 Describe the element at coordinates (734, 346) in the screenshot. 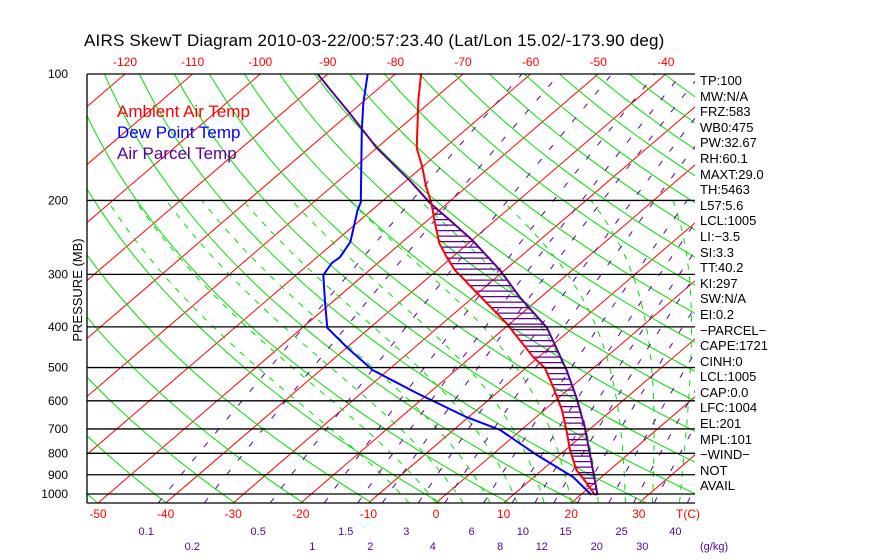

I see `stat-line: CAPE:1721` at that location.